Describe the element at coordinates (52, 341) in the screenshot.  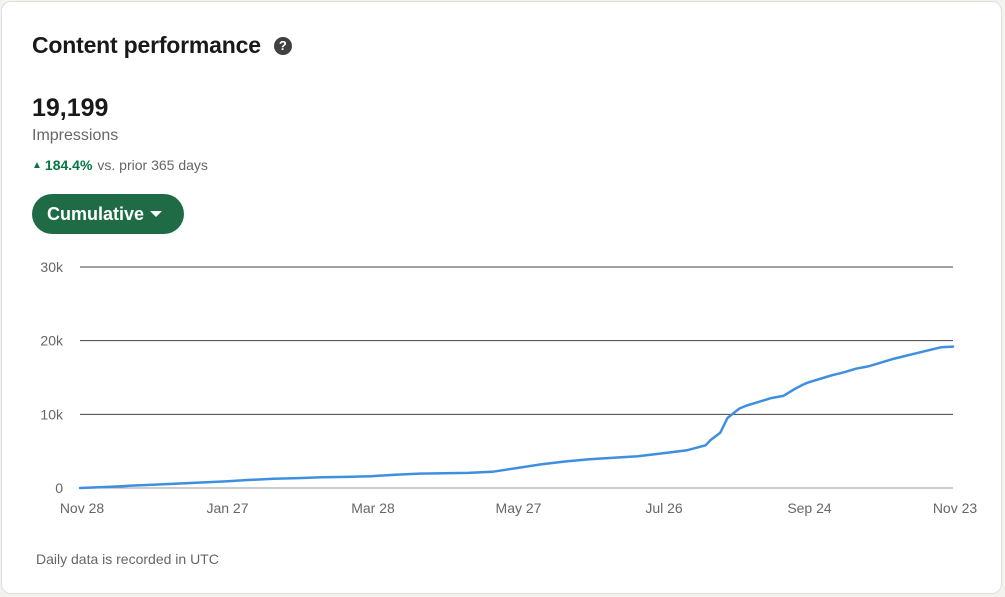
I see `y-tick-label: 20k` at that location.